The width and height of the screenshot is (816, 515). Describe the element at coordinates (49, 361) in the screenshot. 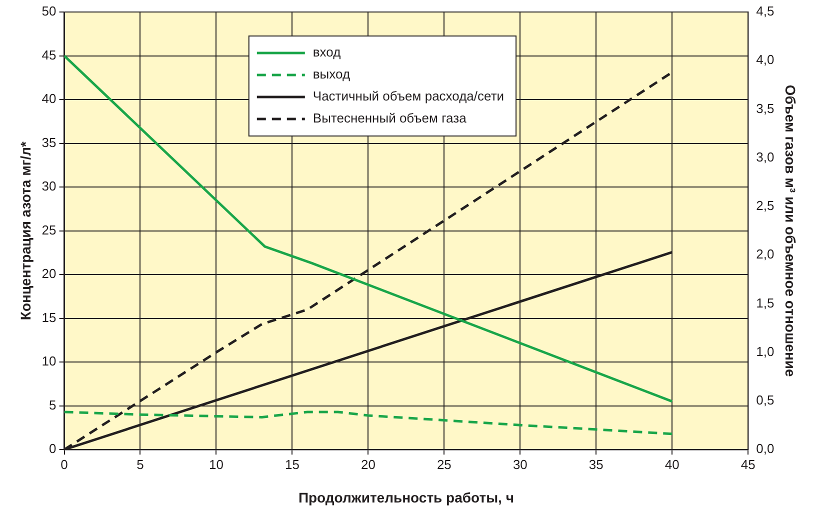

I see `y-tick-label: 10` at that location.